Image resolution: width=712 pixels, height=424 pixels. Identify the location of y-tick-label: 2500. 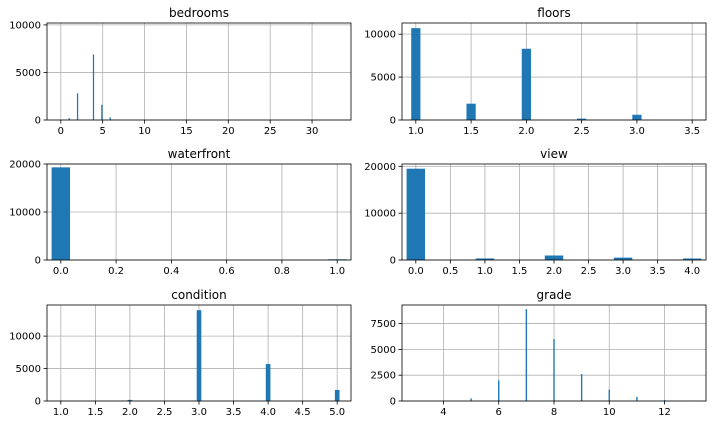
(383, 376).